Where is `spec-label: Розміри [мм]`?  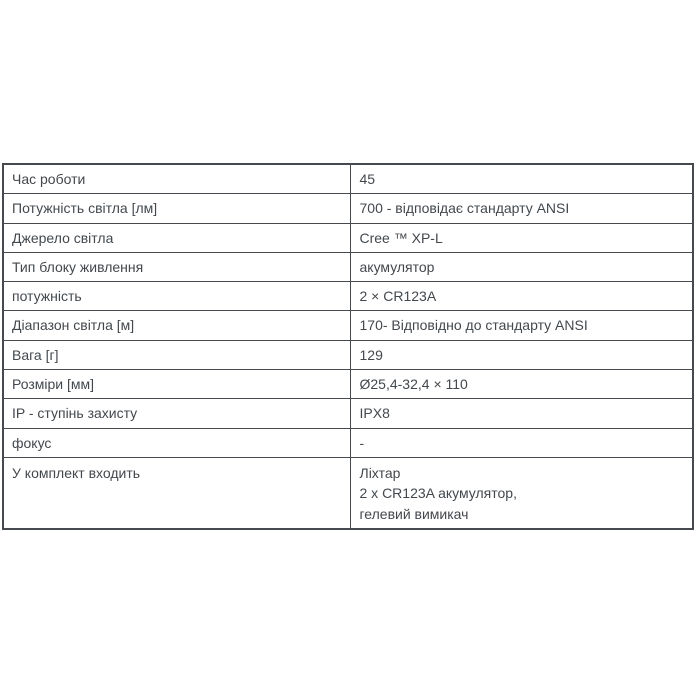
spec-label: Розміри [мм] is located at coordinates (176, 384).